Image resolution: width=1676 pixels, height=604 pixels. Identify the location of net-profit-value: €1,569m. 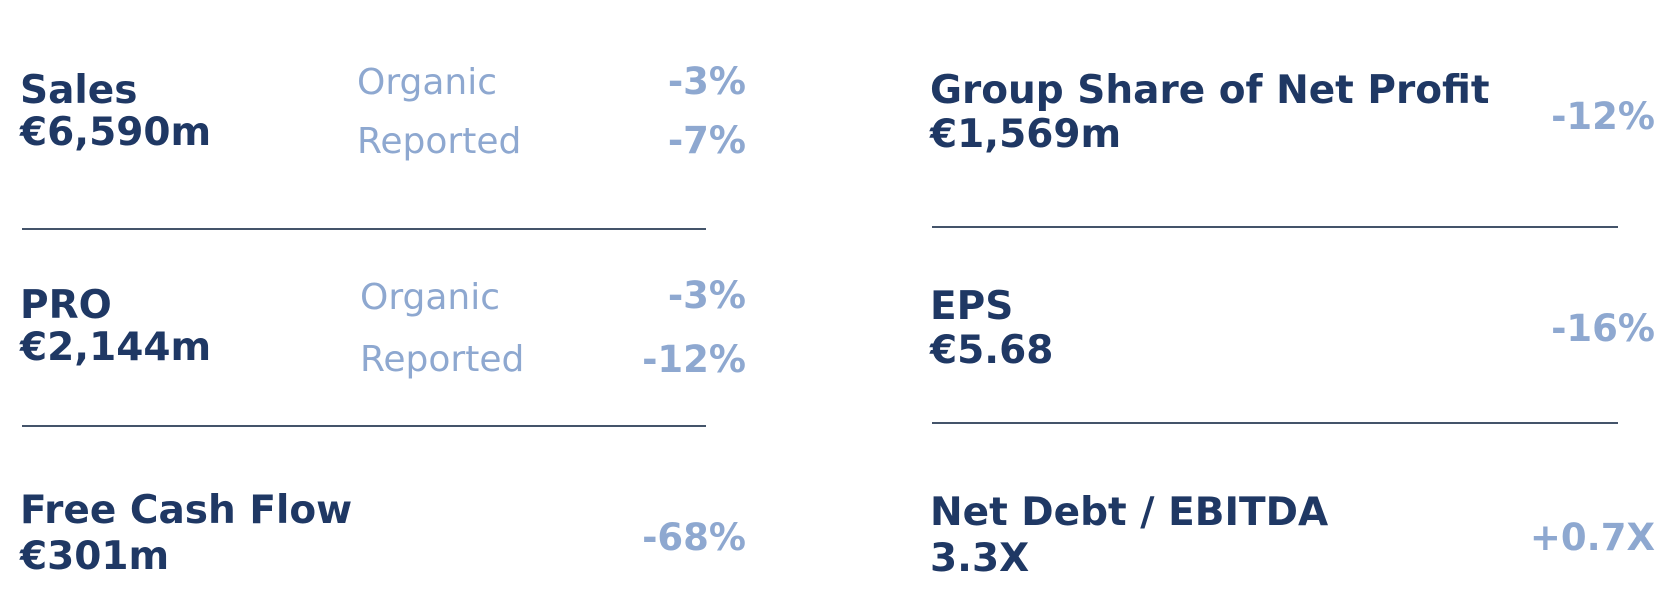
(1026, 134).